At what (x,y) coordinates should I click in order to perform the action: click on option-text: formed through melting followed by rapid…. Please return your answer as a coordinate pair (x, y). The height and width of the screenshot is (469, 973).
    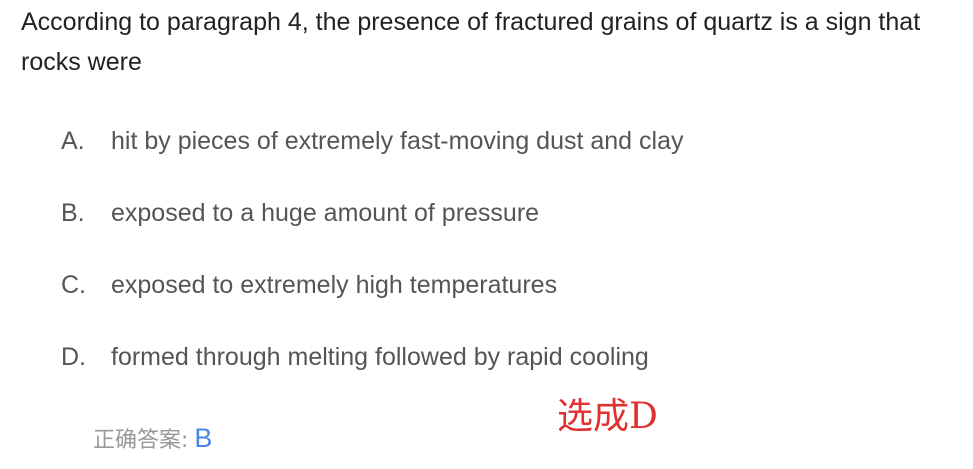
    Looking at the image, I should click on (380, 357).